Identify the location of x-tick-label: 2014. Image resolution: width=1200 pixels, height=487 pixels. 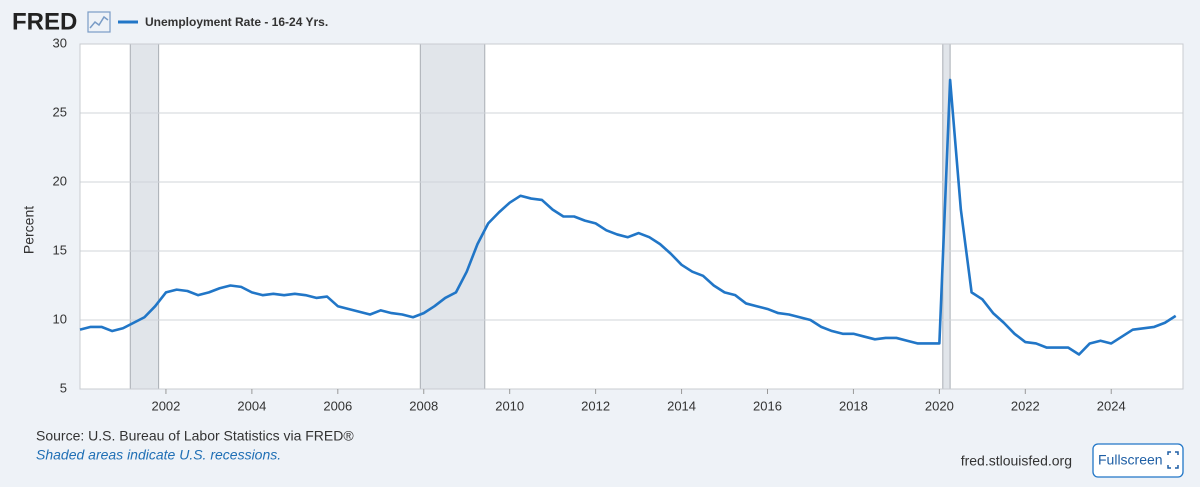
(681, 405).